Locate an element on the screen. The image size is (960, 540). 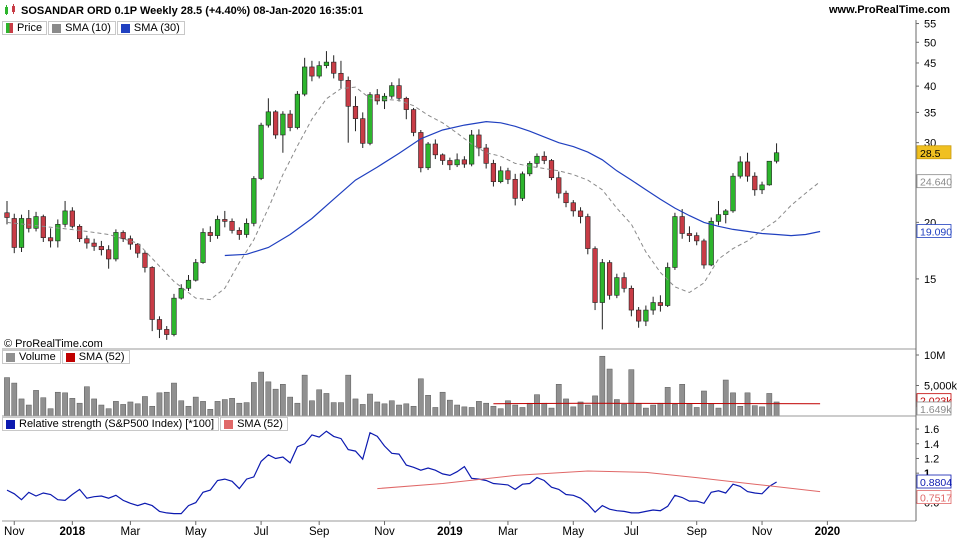
rs-sma-line is located at coordinates (599, 481).